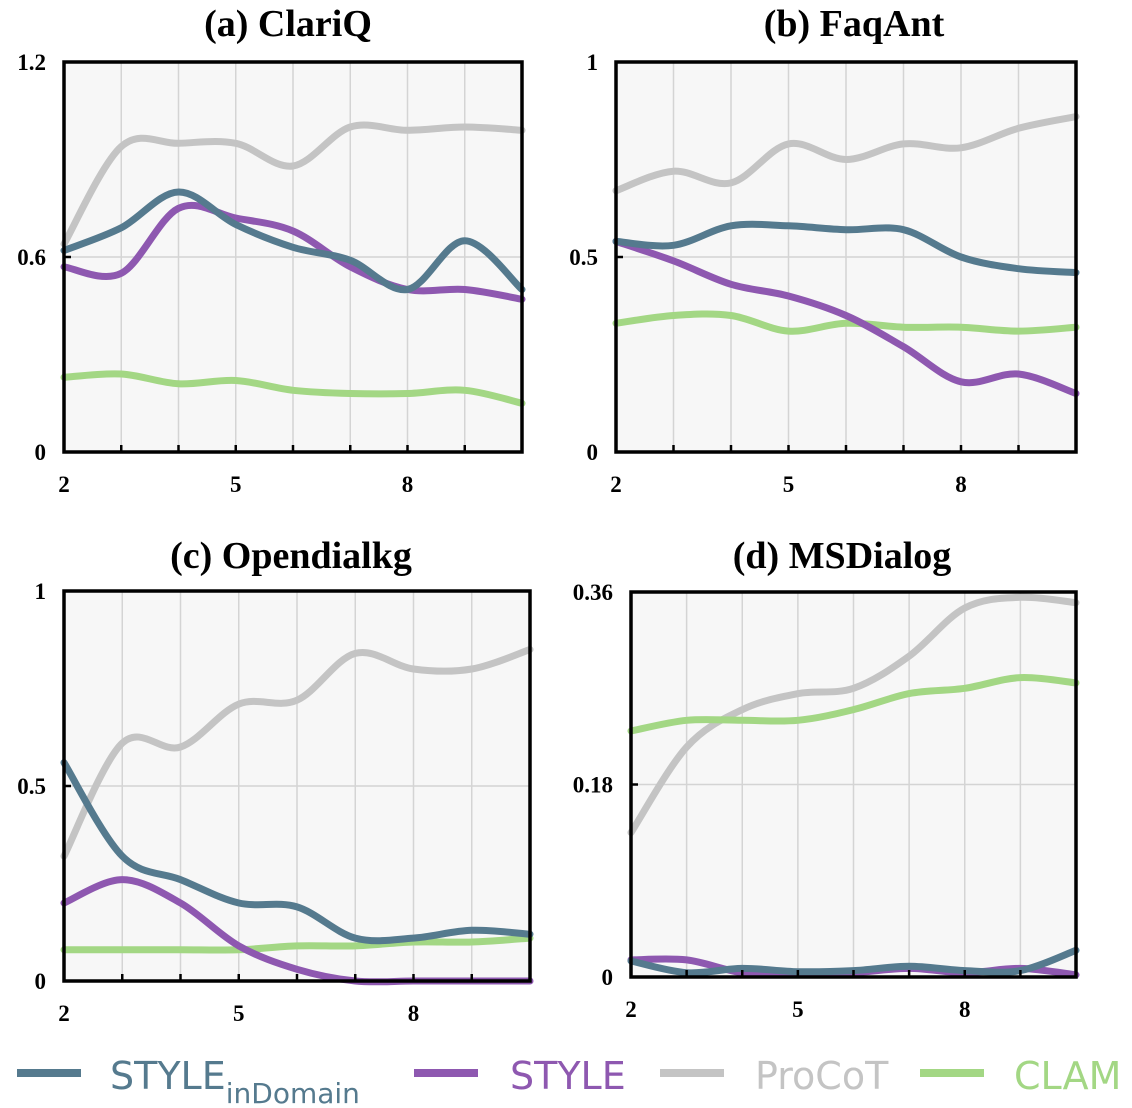 The height and width of the screenshot is (1108, 1132). Describe the element at coordinates (854, 24) in the screenshot. I see `chart-title: (b) FaqAnt` at that location.